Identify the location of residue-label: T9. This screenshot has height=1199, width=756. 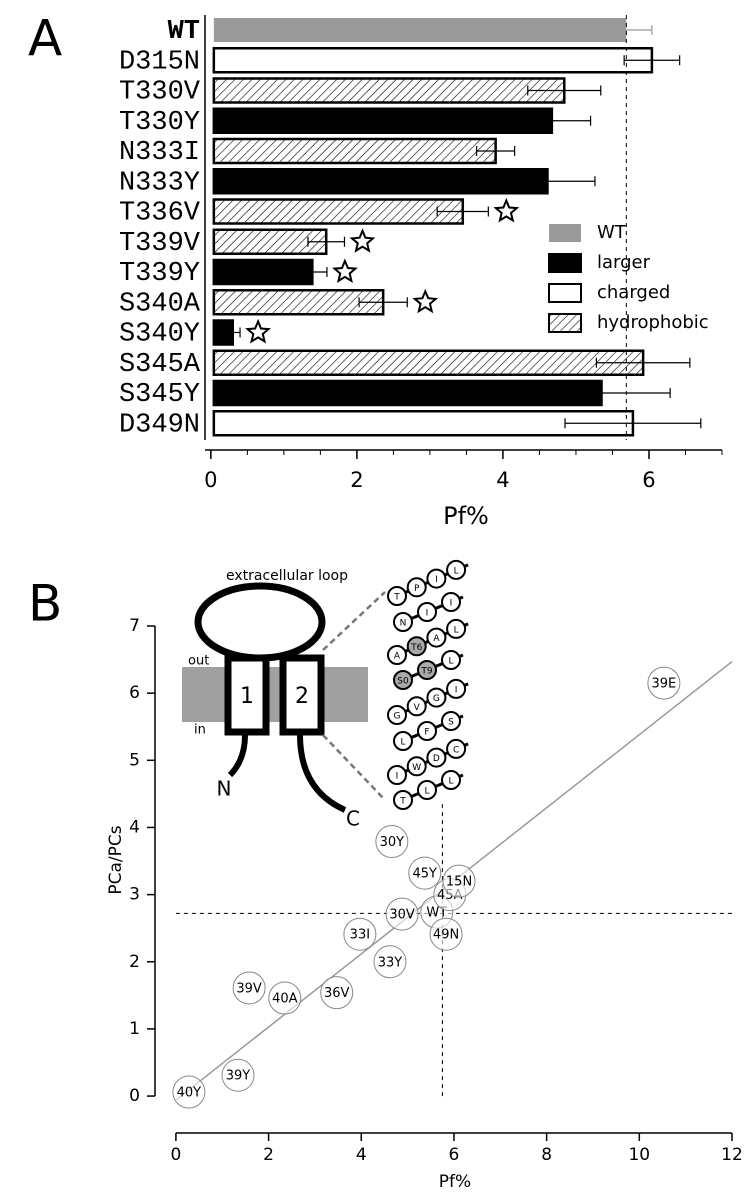
(426, 672).